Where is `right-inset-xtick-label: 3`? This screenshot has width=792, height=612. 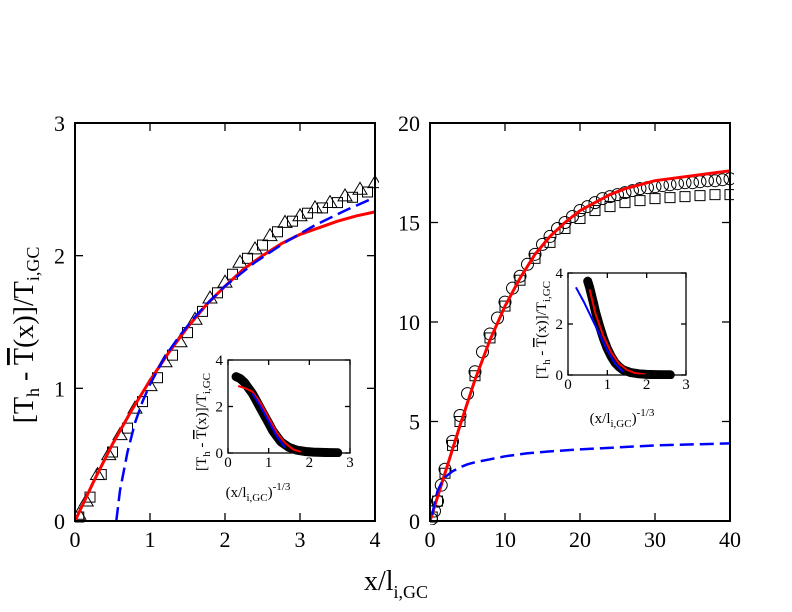
right-inset-xtick-label: 3 is located at coordinates (686, 385).